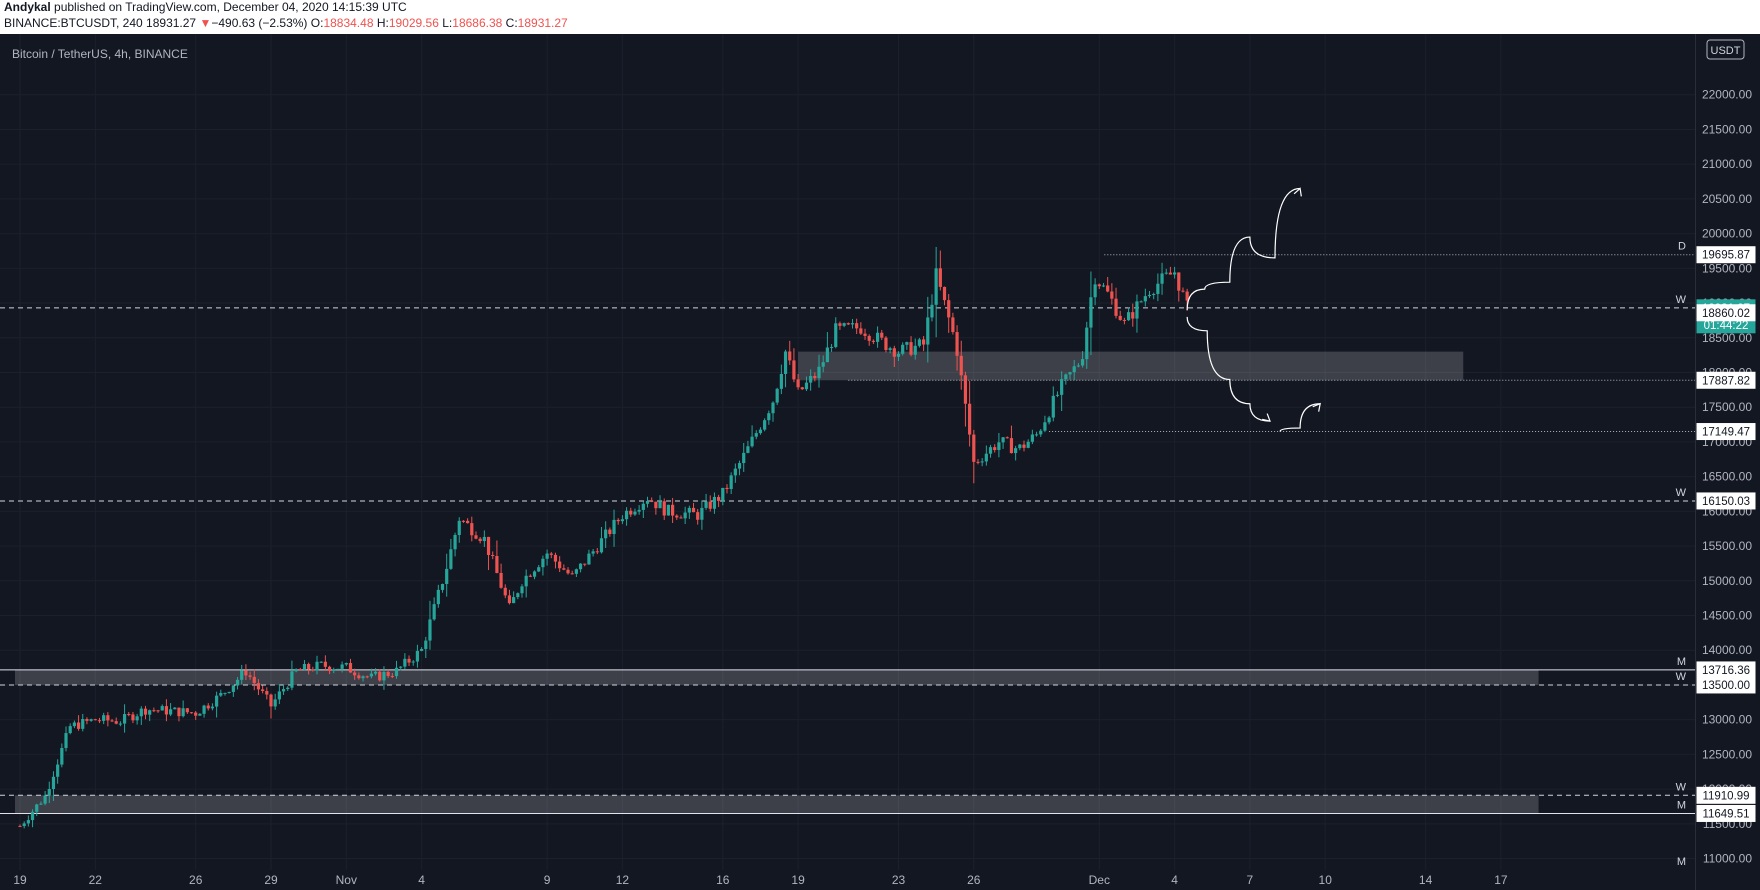 The height and width of the screenshot is (890, 1760). Describe the element at coordinates (1727, 581) in the screenshot. I see `y-tick-label: 15000.00` at that location.